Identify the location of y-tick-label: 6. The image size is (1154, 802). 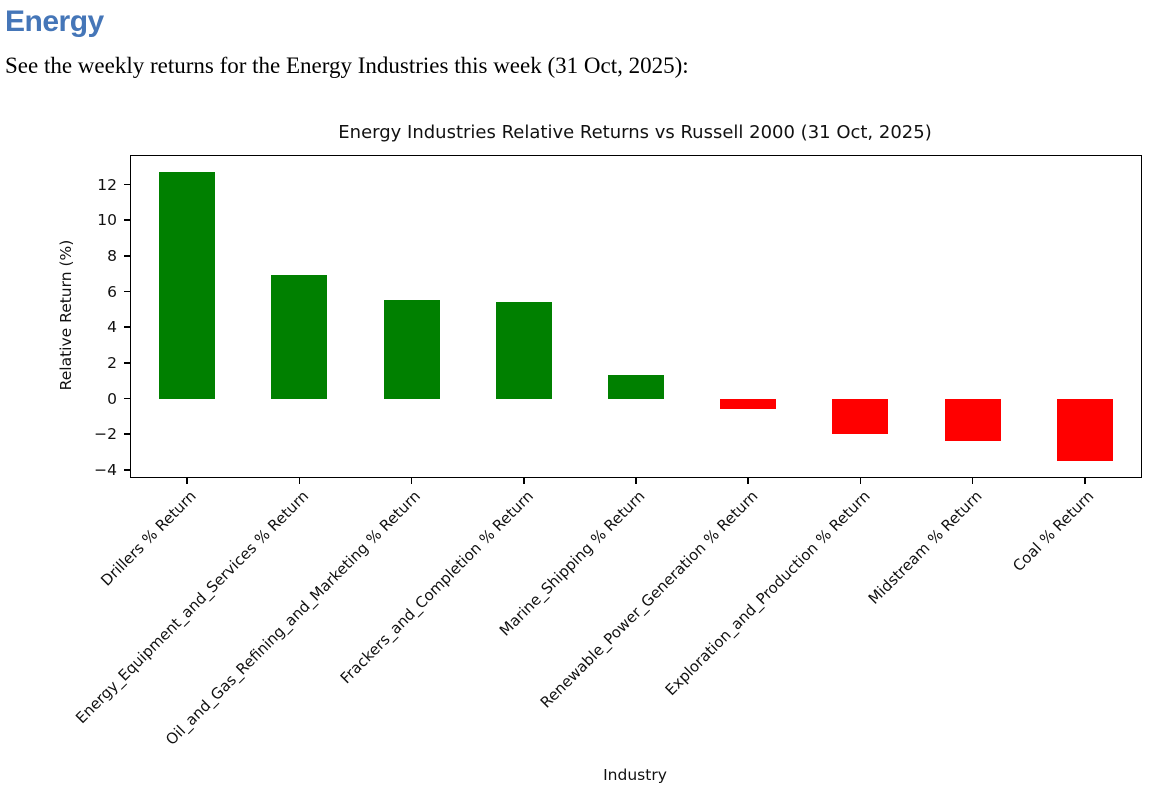
(112, 291).